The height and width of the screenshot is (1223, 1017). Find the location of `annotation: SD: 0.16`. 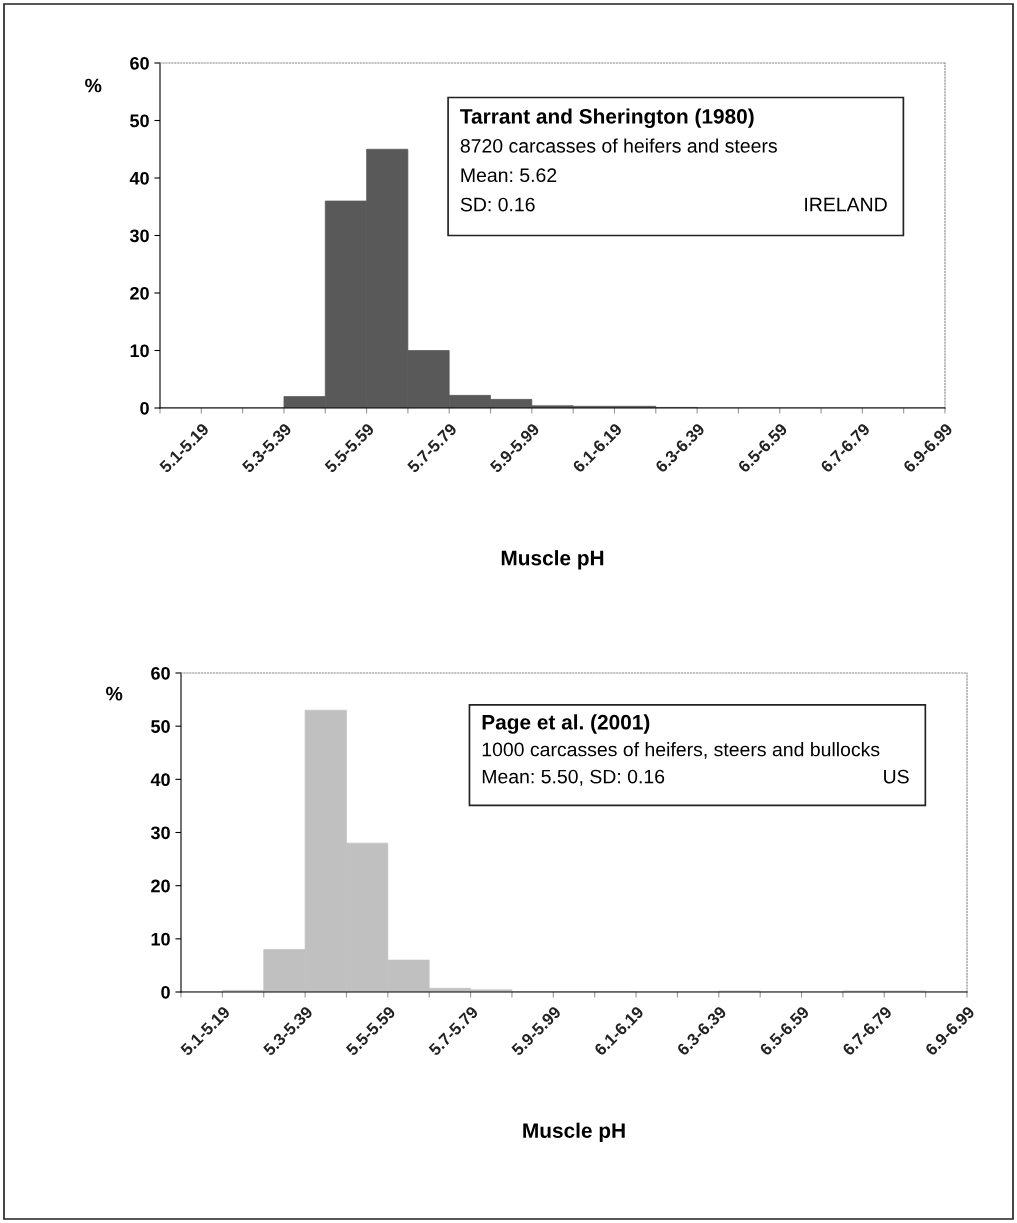

annotation: SD: 0.16 is located at coordinates (497, 204).